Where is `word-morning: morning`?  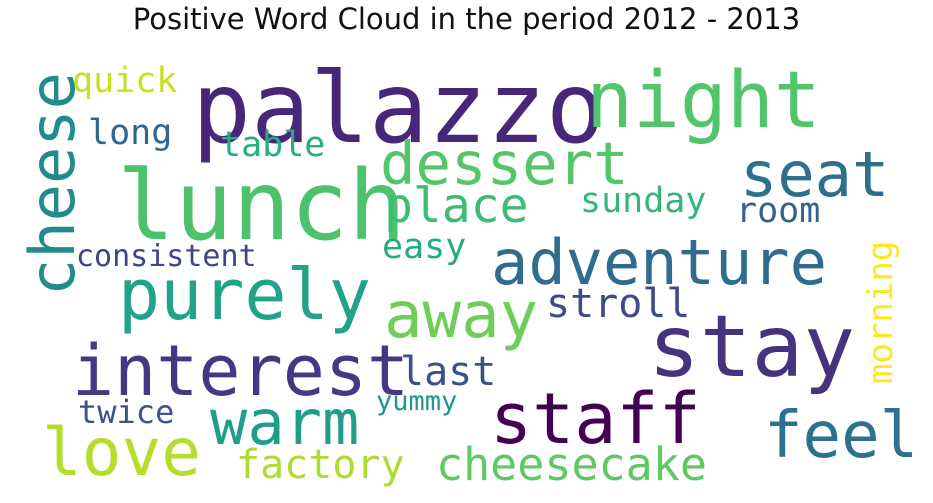
word-morning: morning is located at coordinates (881, 312).